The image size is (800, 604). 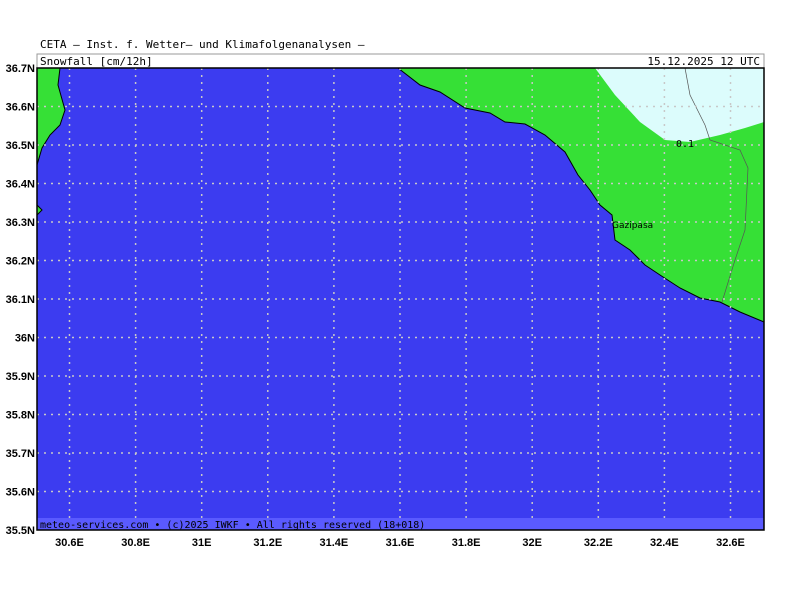 I want to click on lat-label: 36.5N, so click(x=20, y=146).